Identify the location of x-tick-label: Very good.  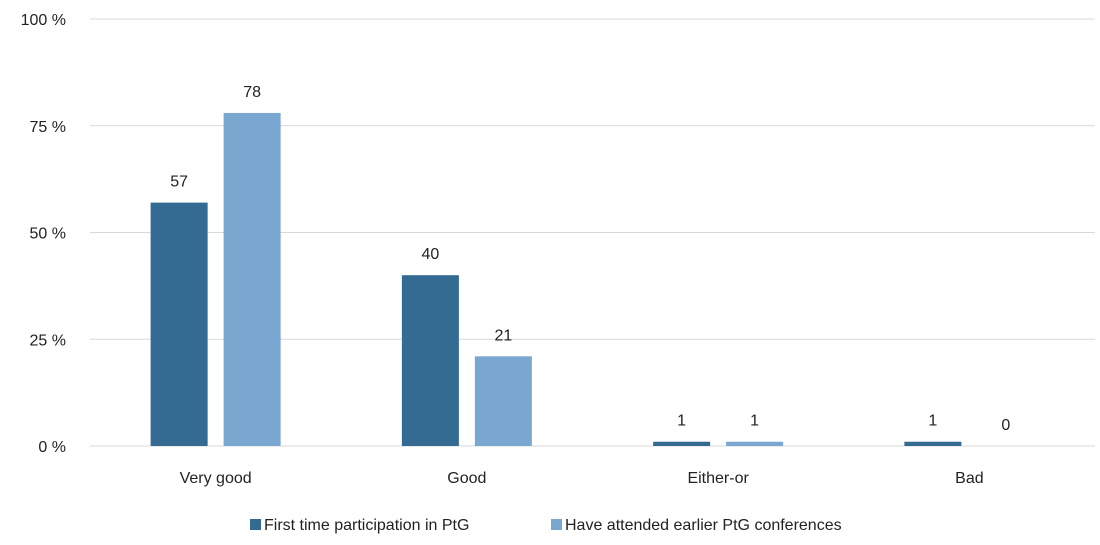
(216, 478).